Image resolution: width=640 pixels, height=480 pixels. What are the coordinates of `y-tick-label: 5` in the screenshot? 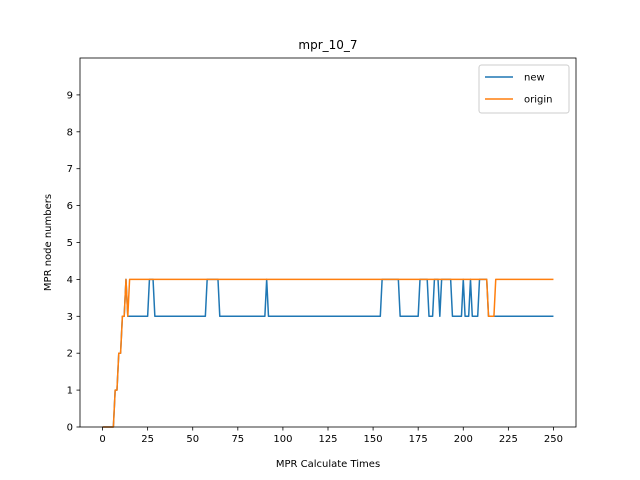 It's located at (70, 243).